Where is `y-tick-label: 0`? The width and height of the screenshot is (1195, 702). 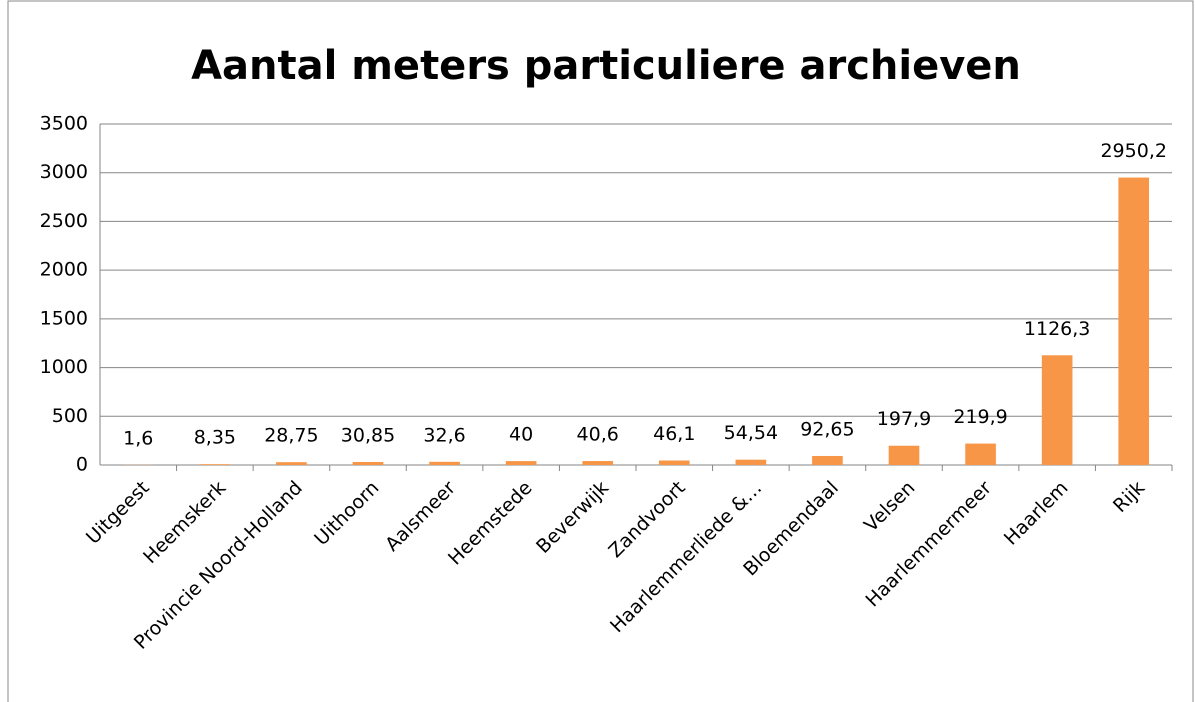
y-tick-label: 0 is located at coordinates (82, 465).